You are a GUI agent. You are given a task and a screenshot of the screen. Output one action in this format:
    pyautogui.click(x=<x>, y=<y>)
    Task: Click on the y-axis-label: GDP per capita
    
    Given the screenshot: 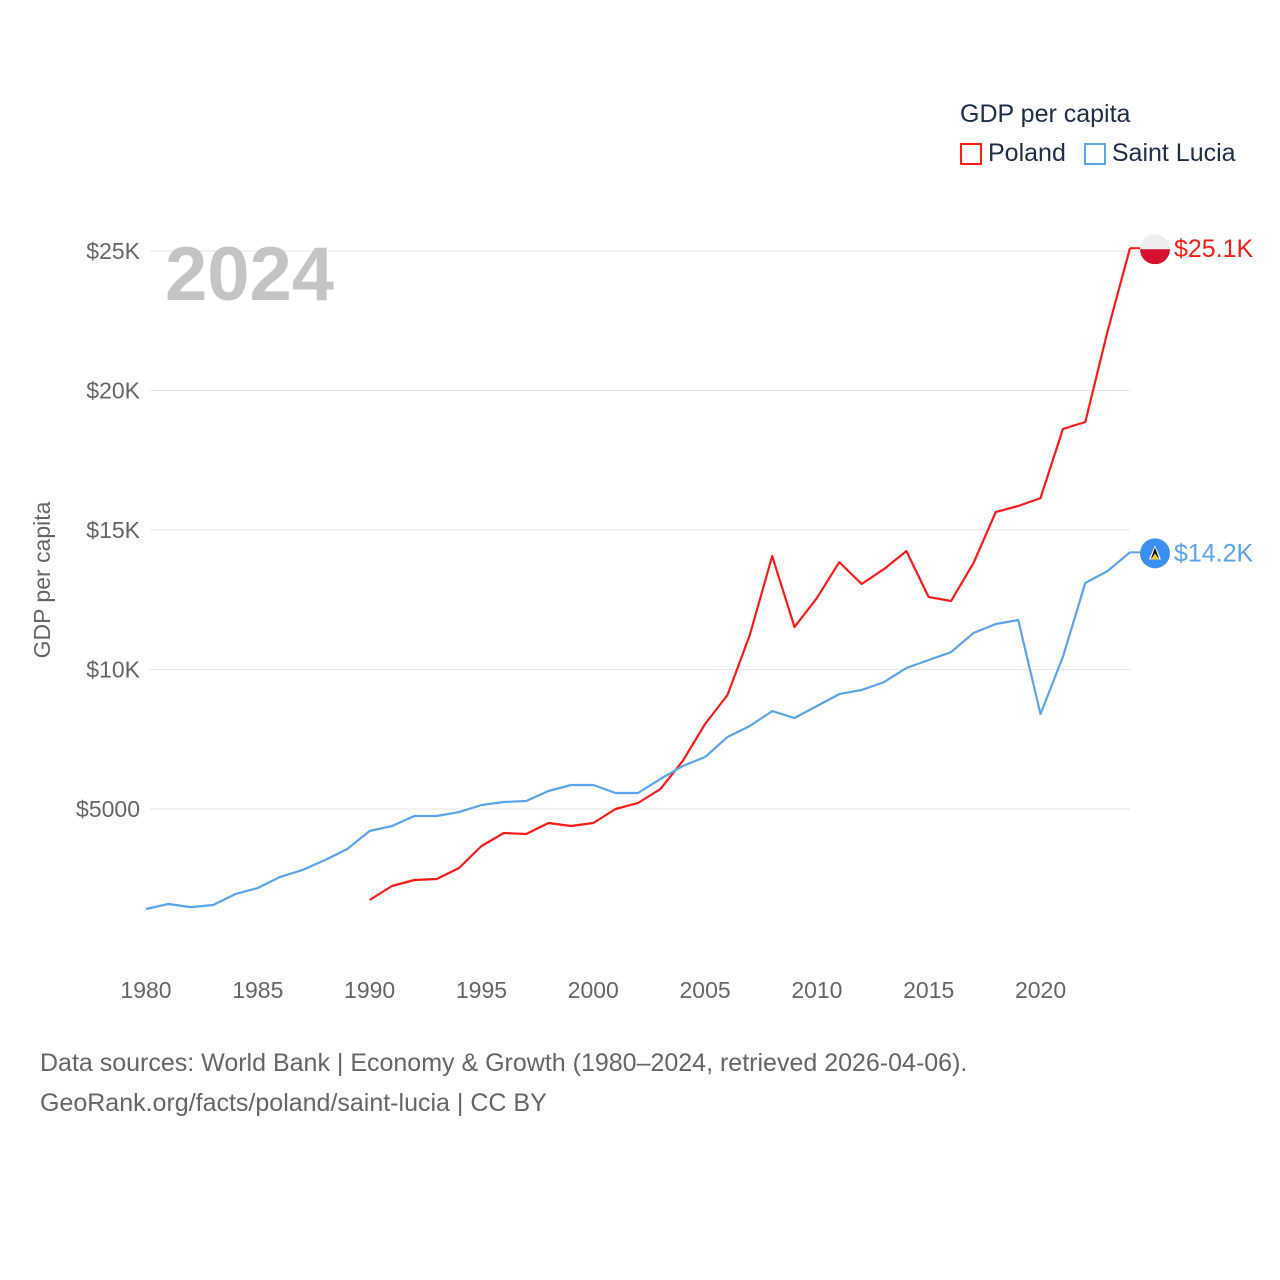 What is the action you would take?
    pyautogui.click(x=42, y=579)
    